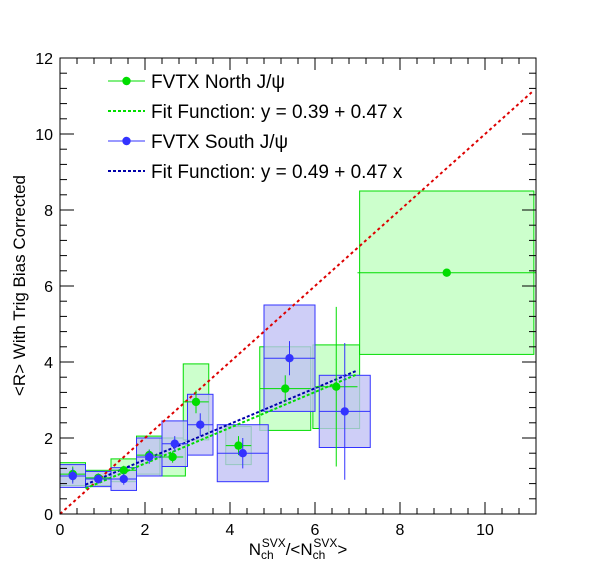 The width and height of the screenshot is (596, 572). I want to click on x-tick-label: 6, so click(315, 530).